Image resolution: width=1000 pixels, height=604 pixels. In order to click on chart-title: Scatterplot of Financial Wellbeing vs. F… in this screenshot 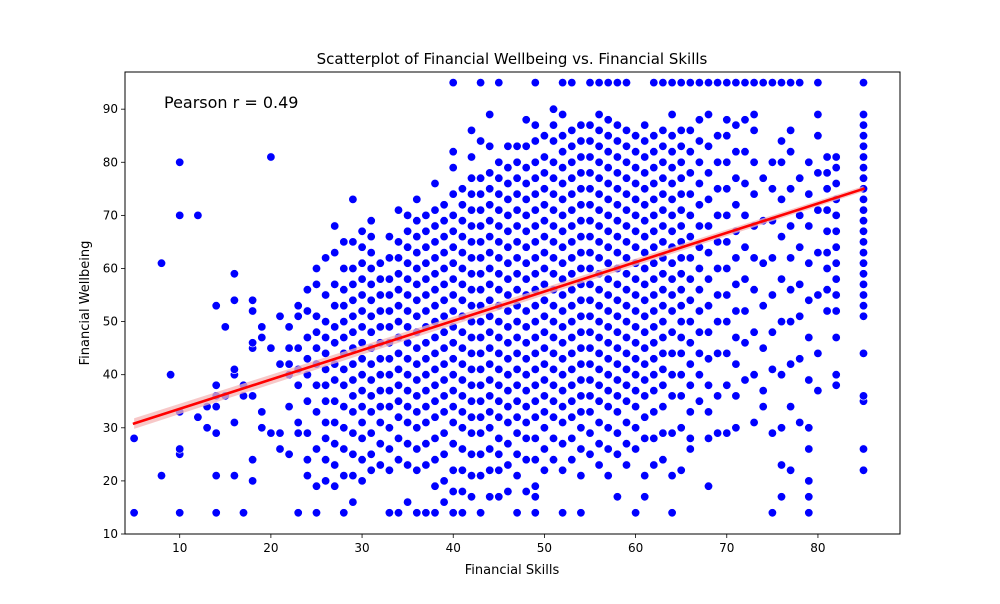, I will do `click(512, 59)`.